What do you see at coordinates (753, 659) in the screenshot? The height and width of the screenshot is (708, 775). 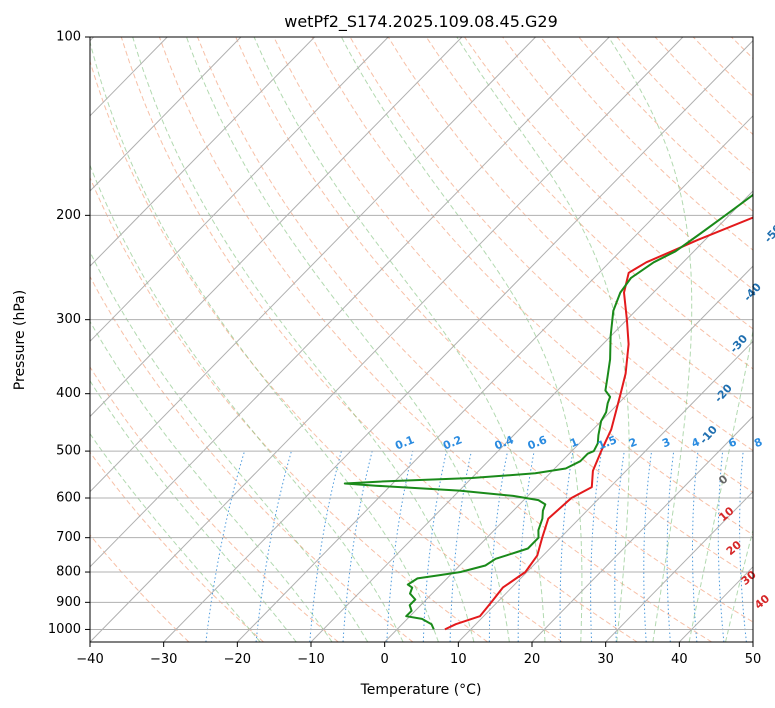 I see `x-tick-label: 50` at bounding box center [753, 659].